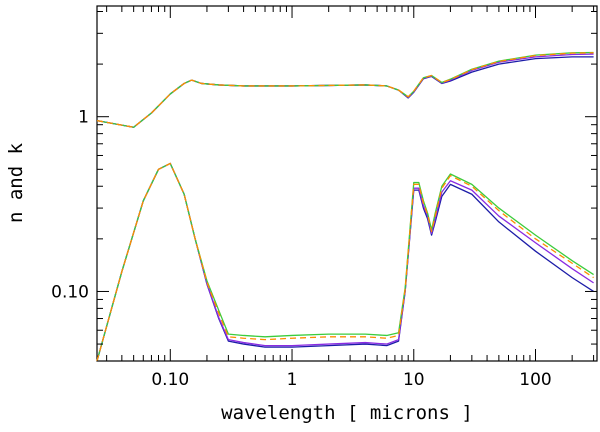  I want to click on x-tick-label: 100, so click(535, 380).